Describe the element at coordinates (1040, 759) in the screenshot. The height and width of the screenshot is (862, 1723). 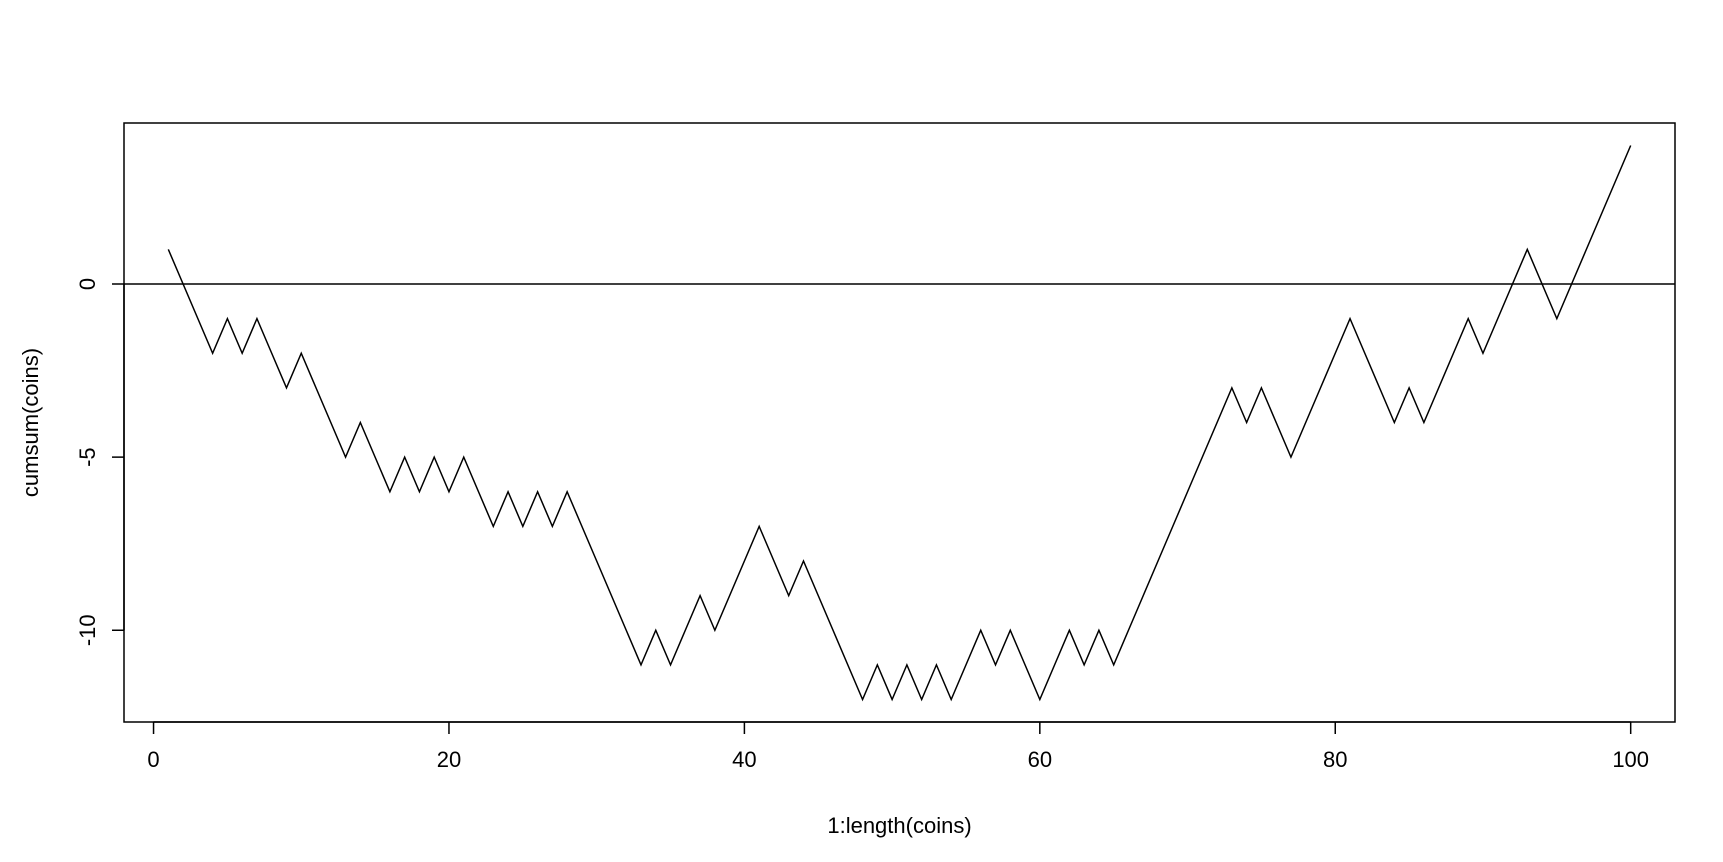
I see `x-tick-label: 60` at that location.